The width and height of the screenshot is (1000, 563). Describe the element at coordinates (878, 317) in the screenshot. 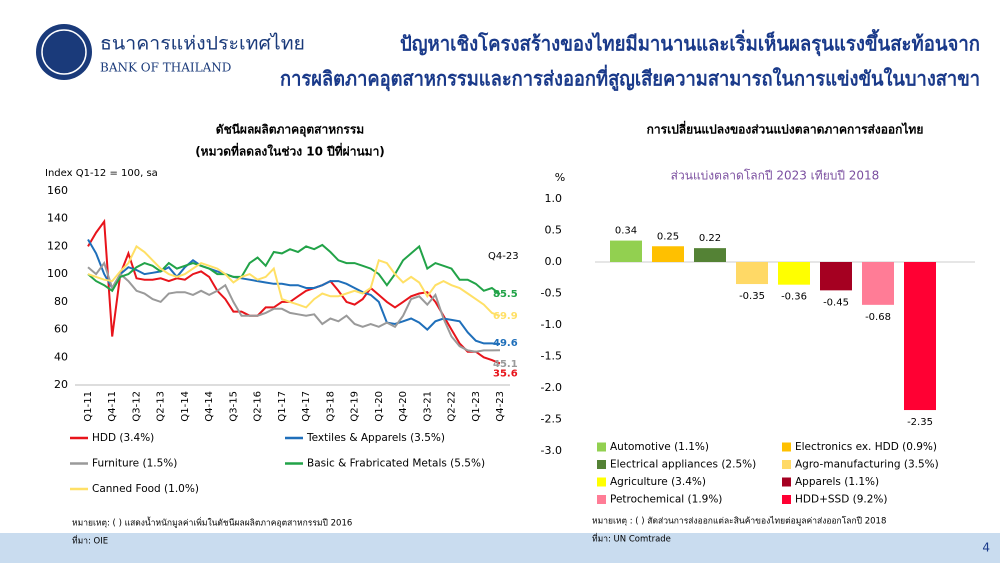

I see `value-label: -0.68` at that location.